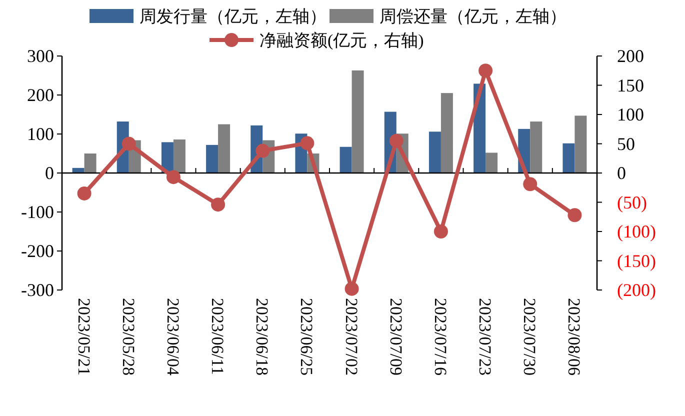 The image size is (685, 416). I want to click on legend-label: 净融资额(亿元，右轴), so click(342, 40).